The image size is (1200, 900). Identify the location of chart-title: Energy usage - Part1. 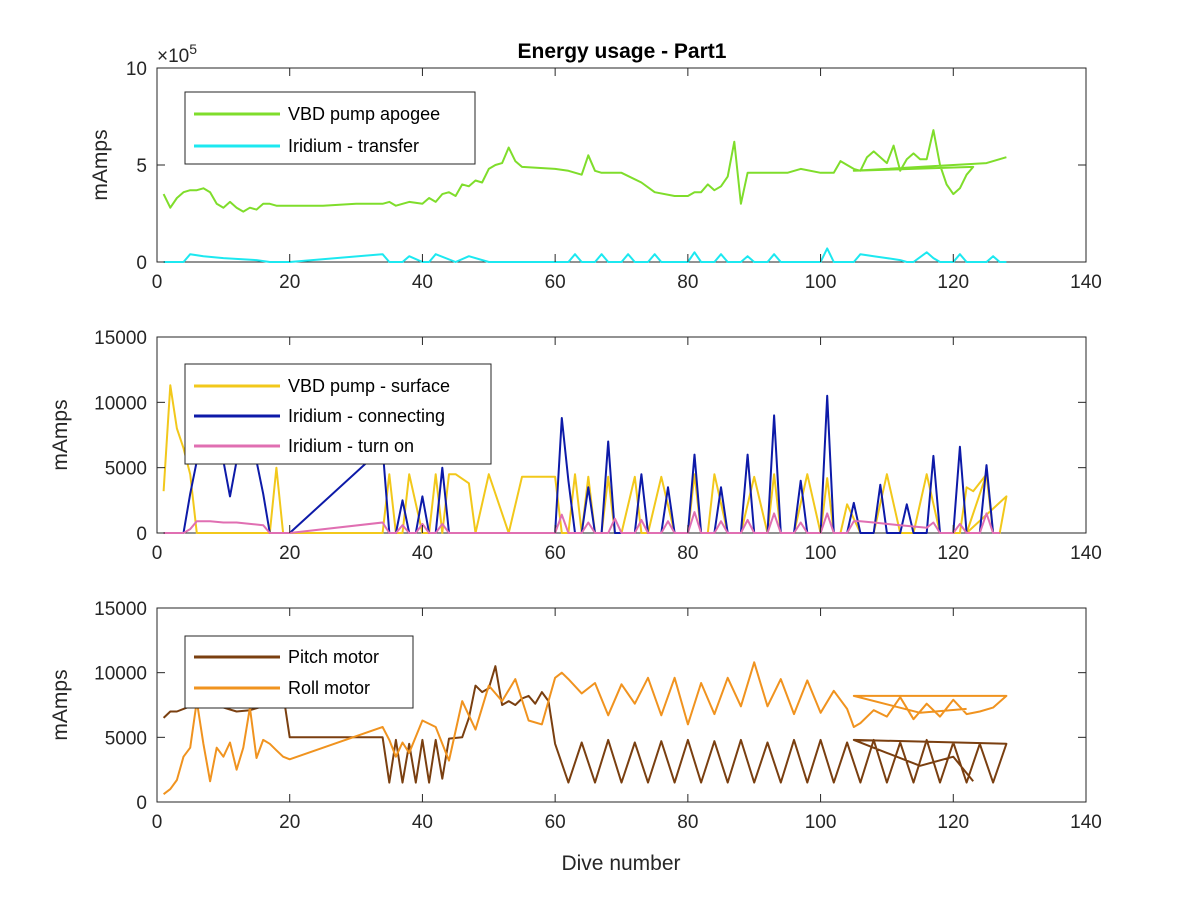
(622, 51).